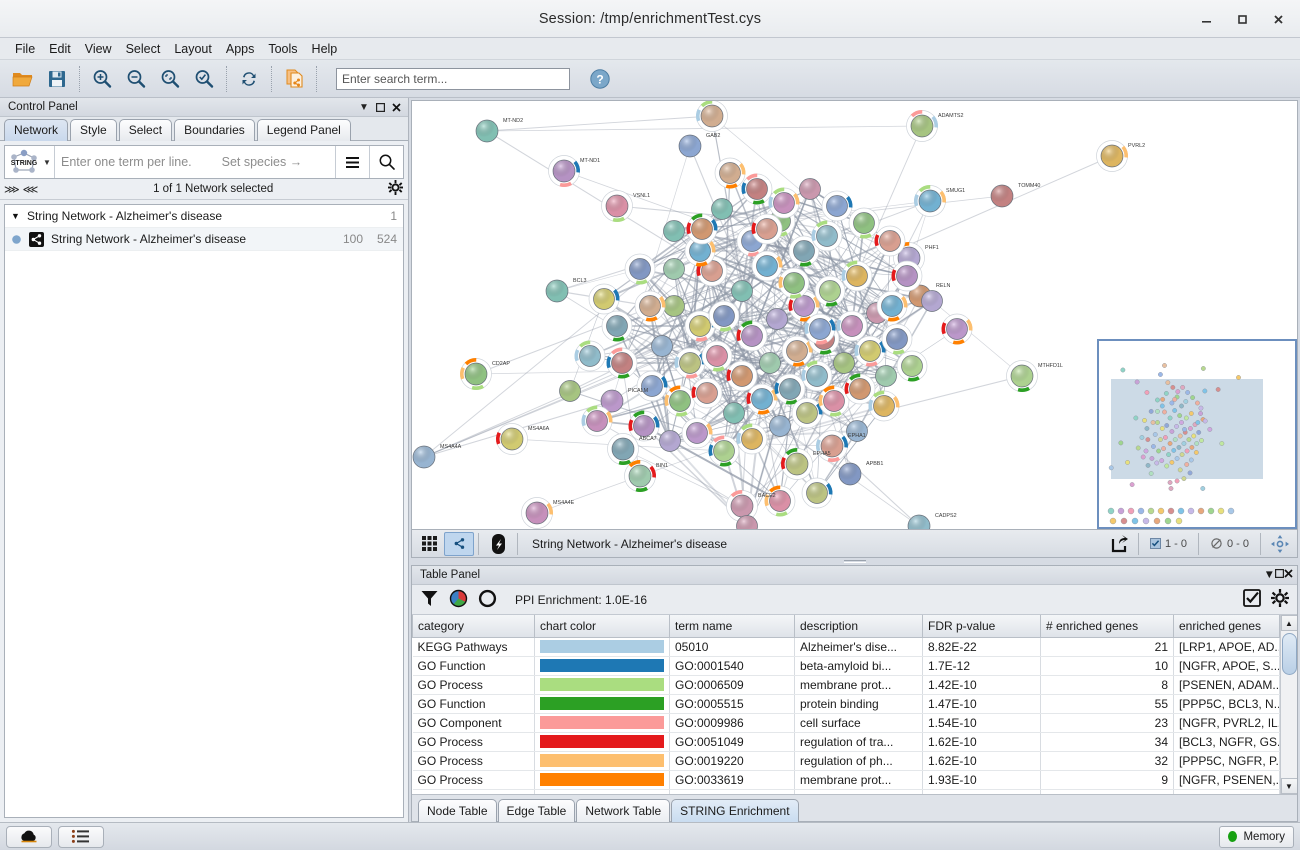 The height and width of the screenshot is (850, 1300). What do you see at coordinates (429, 544) in the screenshot?
I see `grid-layout-icon` at bounding box center [429, 544].